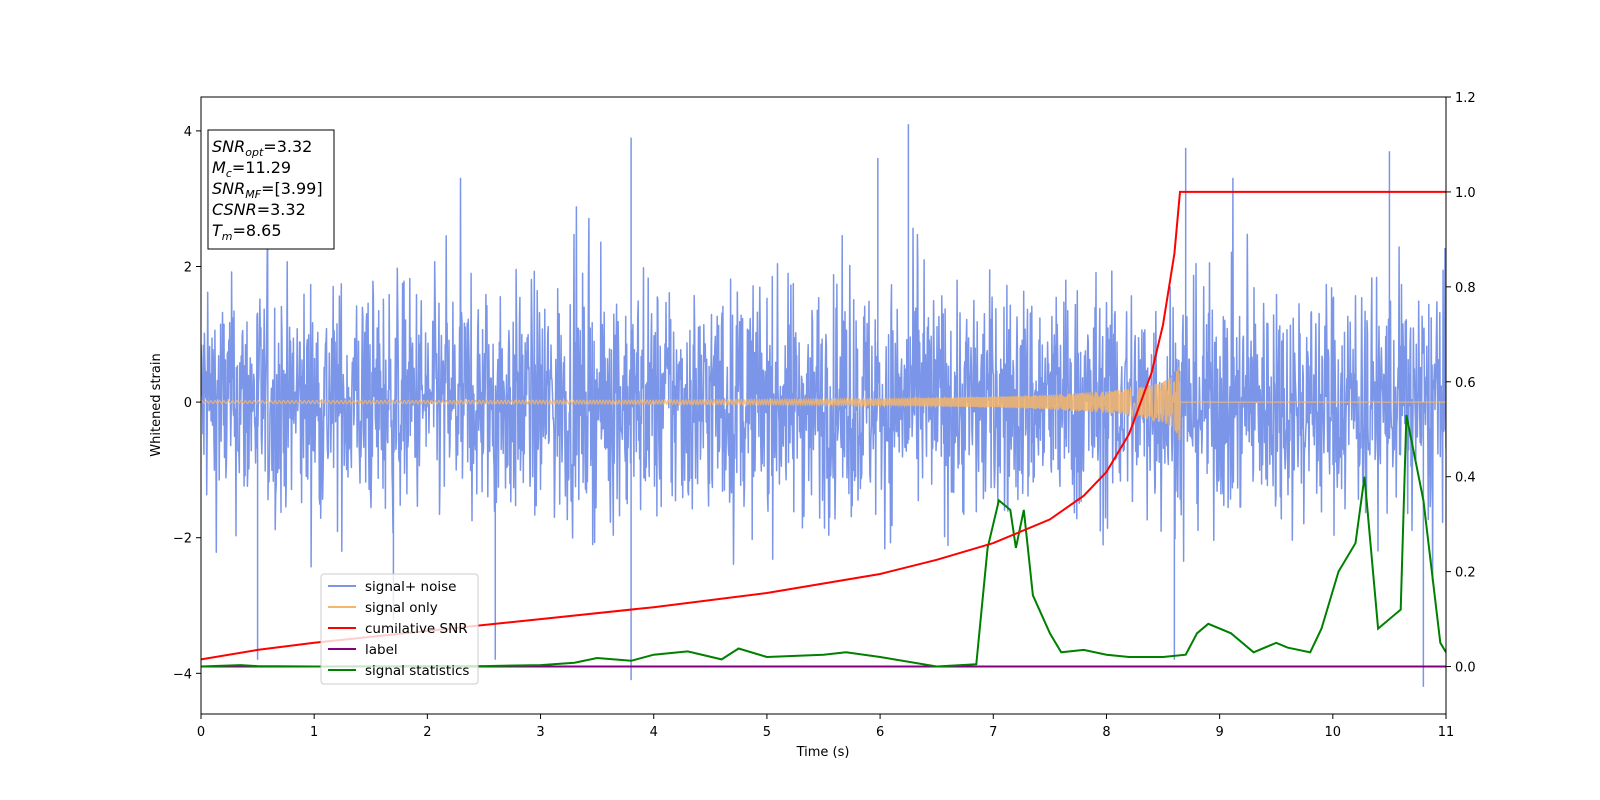  Describe the element at coordinates (767, 732) in the screenshot. I see `x-tick-label: 5` at that location.